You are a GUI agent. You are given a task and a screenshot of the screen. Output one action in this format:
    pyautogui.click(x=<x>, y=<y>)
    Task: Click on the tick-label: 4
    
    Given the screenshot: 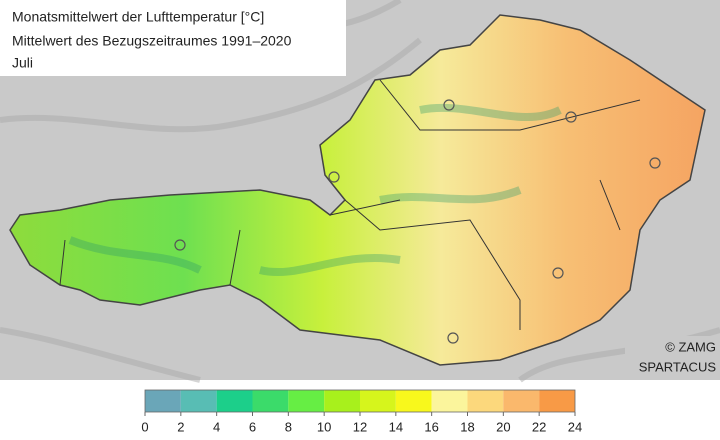 What is the action you would take?
    pyautogui.click(x=216, y=426)
    